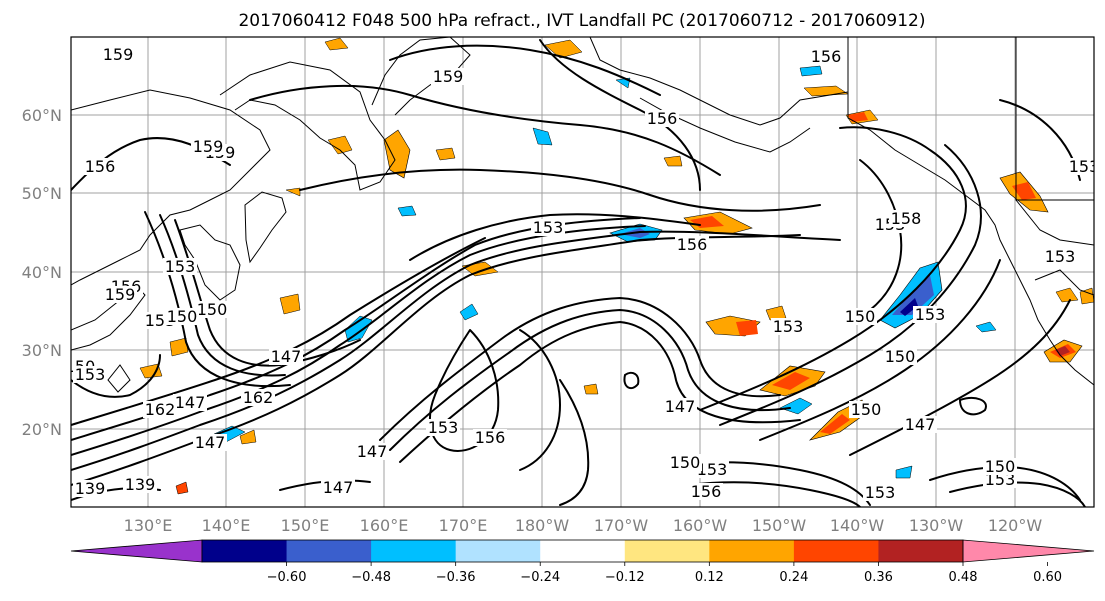 Image resolution: width=1105 pixels, height=601 pixels. What do you see at coordinates (456, 577) in the screenshot?
I see `colorbar-tick-label: −0.36` at bounding box center [456, 577].